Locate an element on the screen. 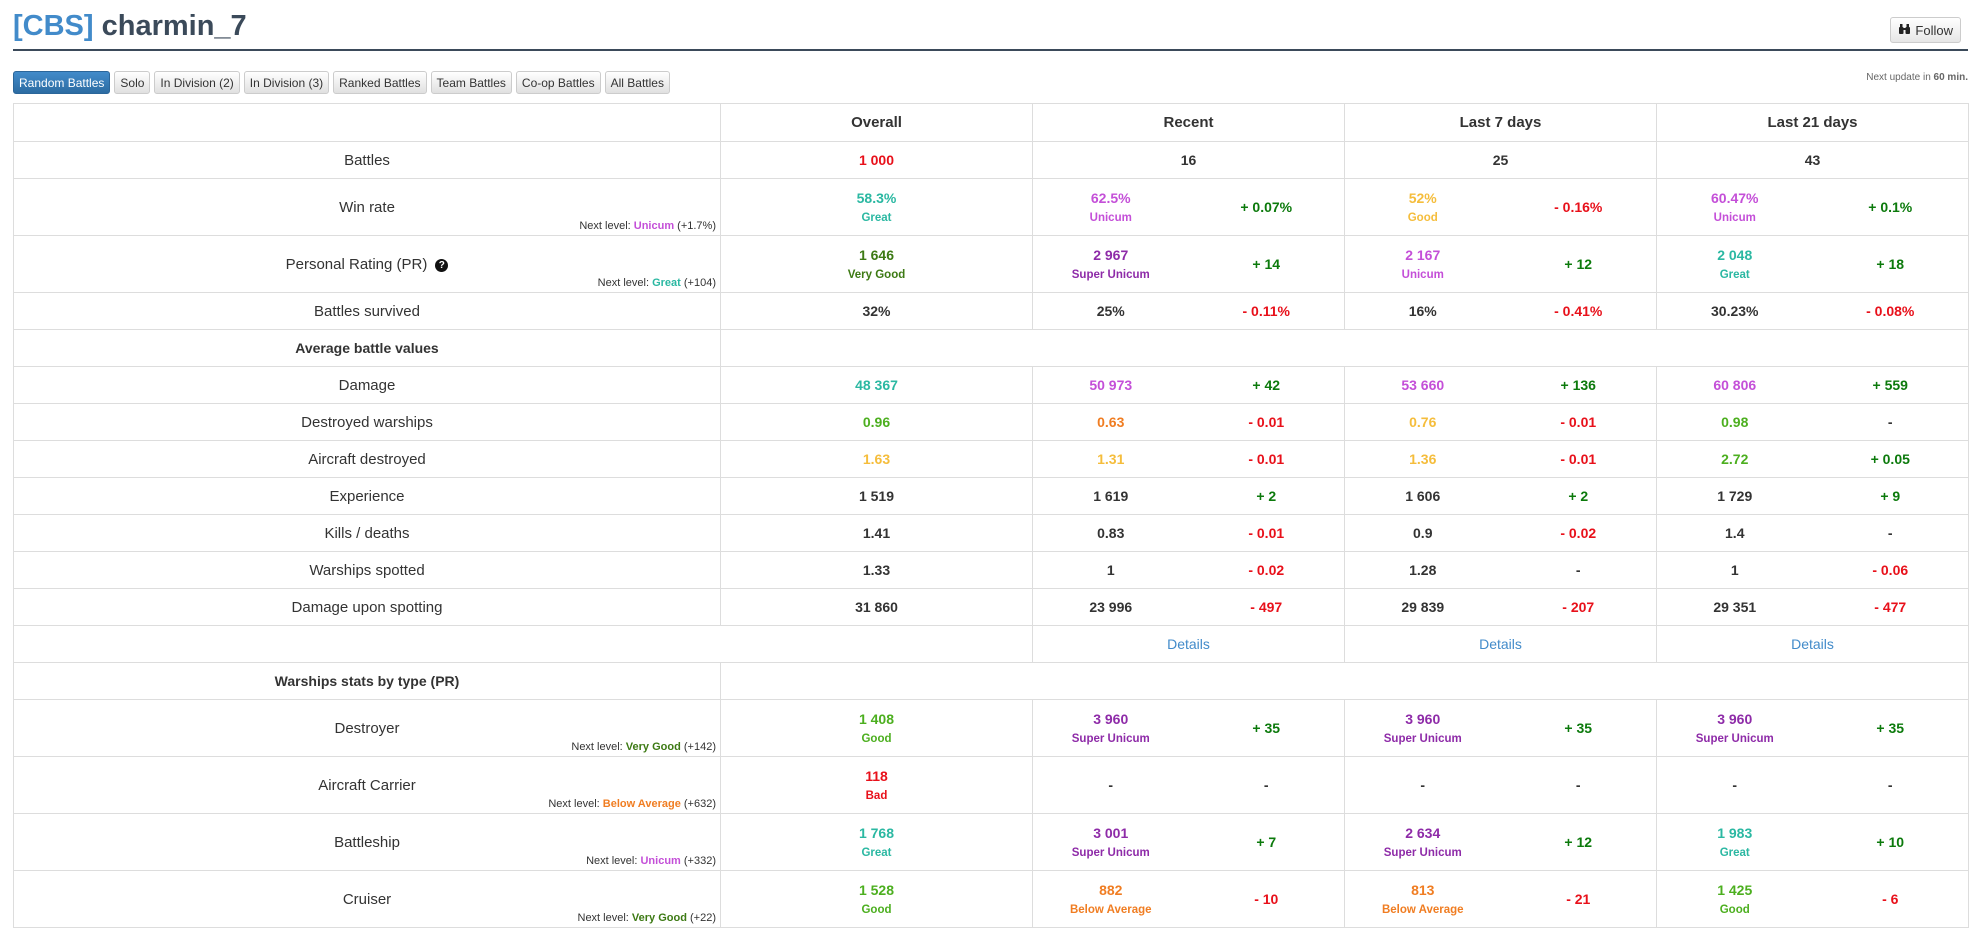 The image size is (1973, 930). last-7-days-value: 0.9 is located at coordinates (1423, 533).